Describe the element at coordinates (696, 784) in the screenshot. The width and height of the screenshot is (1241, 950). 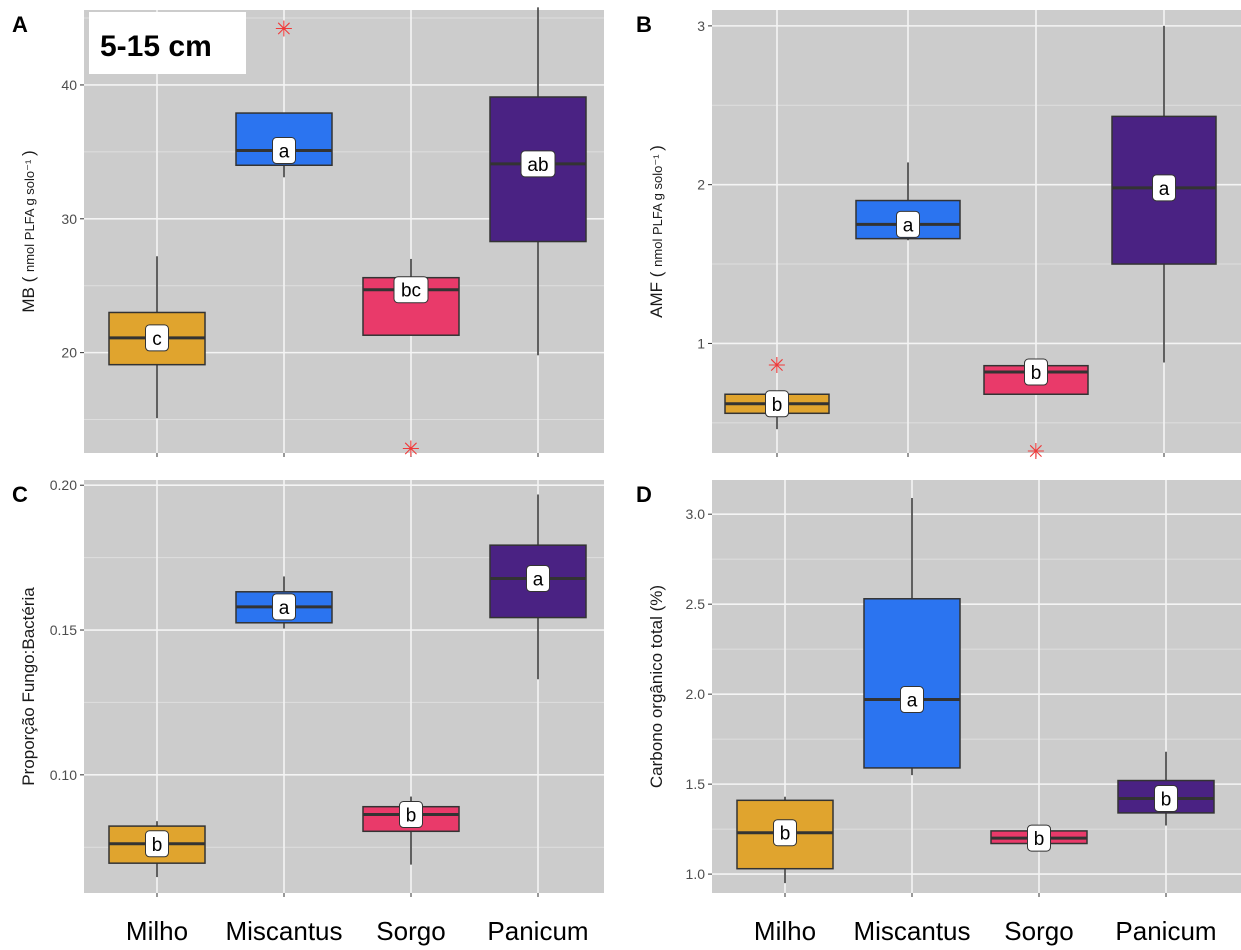
I see `y-tick-label: 1.5` at that location.